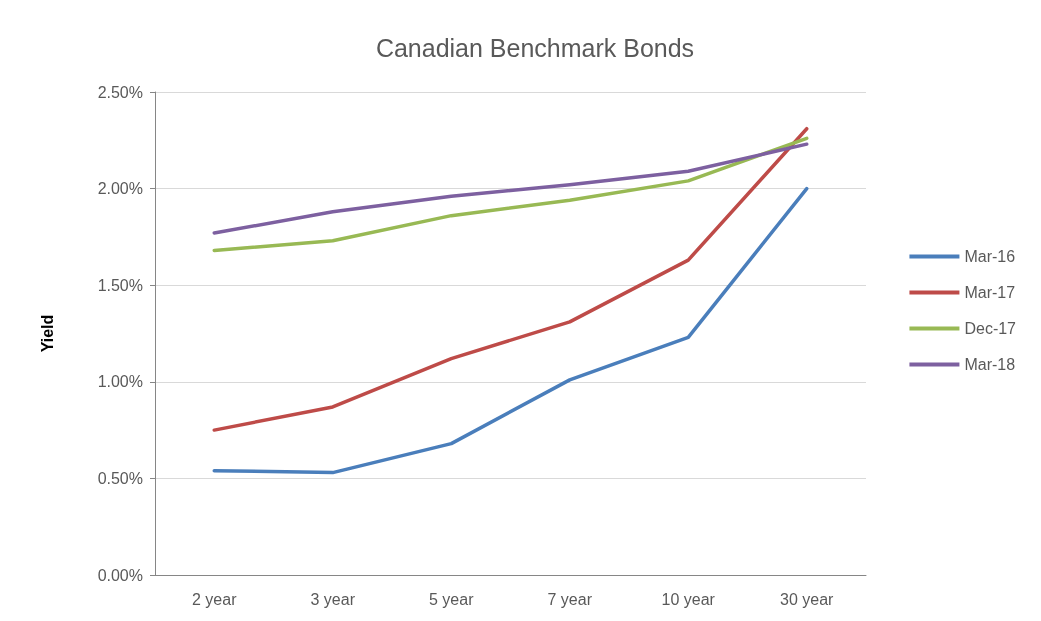 This screenshot has width=1041, height=621. I want to click on chart-title: Canadian Benchmark Bonds, so click(535, 47).